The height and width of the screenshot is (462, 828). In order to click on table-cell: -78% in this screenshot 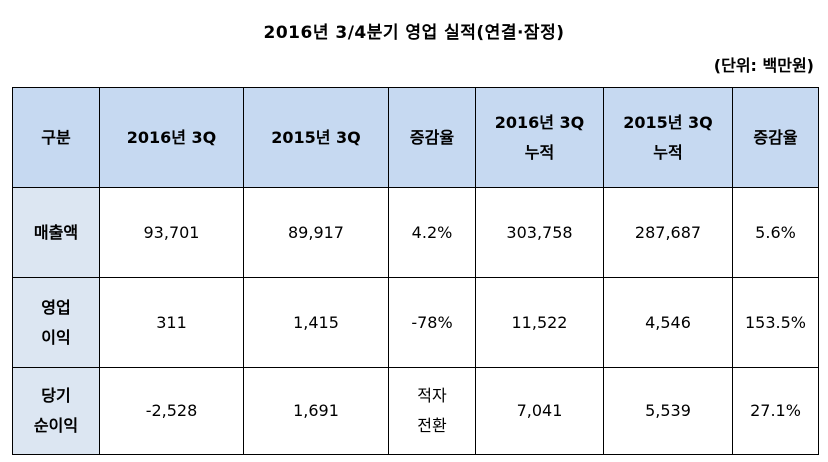, I will do `click(432, 322)`.